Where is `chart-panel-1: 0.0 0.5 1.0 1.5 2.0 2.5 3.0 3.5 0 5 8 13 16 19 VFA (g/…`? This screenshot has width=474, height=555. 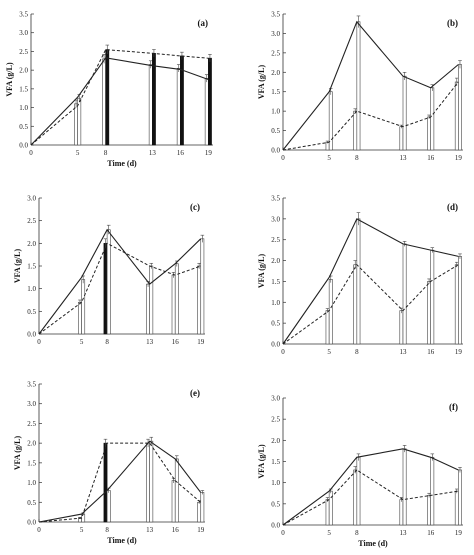 chart-panel-1: 0.0 0.5 1.0 1.5 2.0 2.5 3.0 3.5 0 5 8 13 16 19 VFA (g/… is located at coordinates (109, 89).